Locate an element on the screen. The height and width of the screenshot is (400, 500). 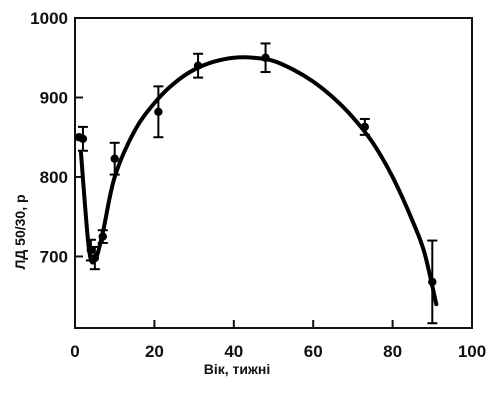
x-tick-label: 100 is located at coordinates (472, 351).